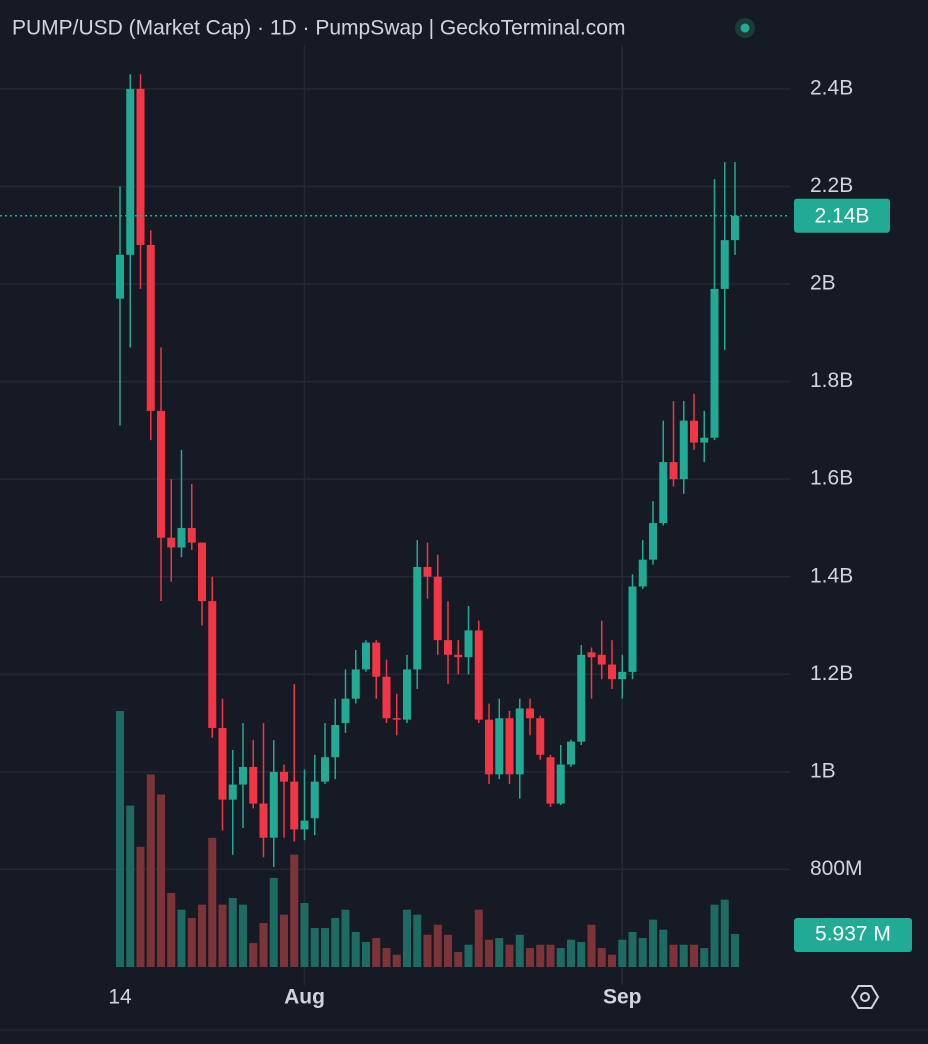 This screenshot has width=928, height=1044. I want to click on x-tick-label: Aug, so click(304, 997).